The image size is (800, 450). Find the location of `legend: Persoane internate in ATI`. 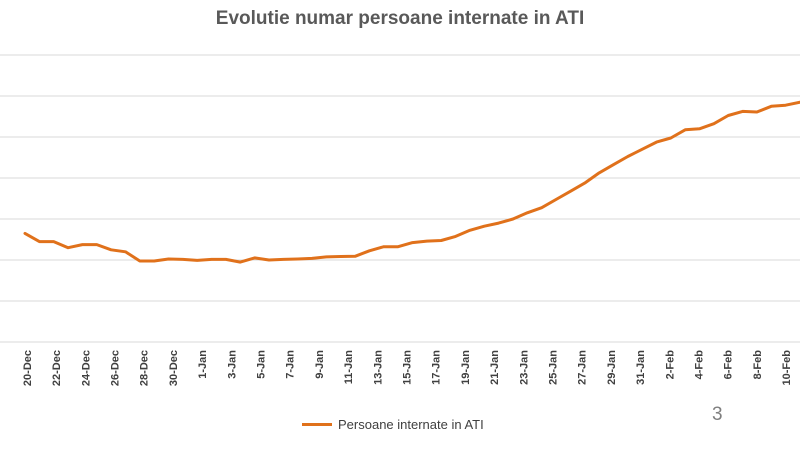

legend: Persoane internate in ATI is located at coordinates (393, 424).